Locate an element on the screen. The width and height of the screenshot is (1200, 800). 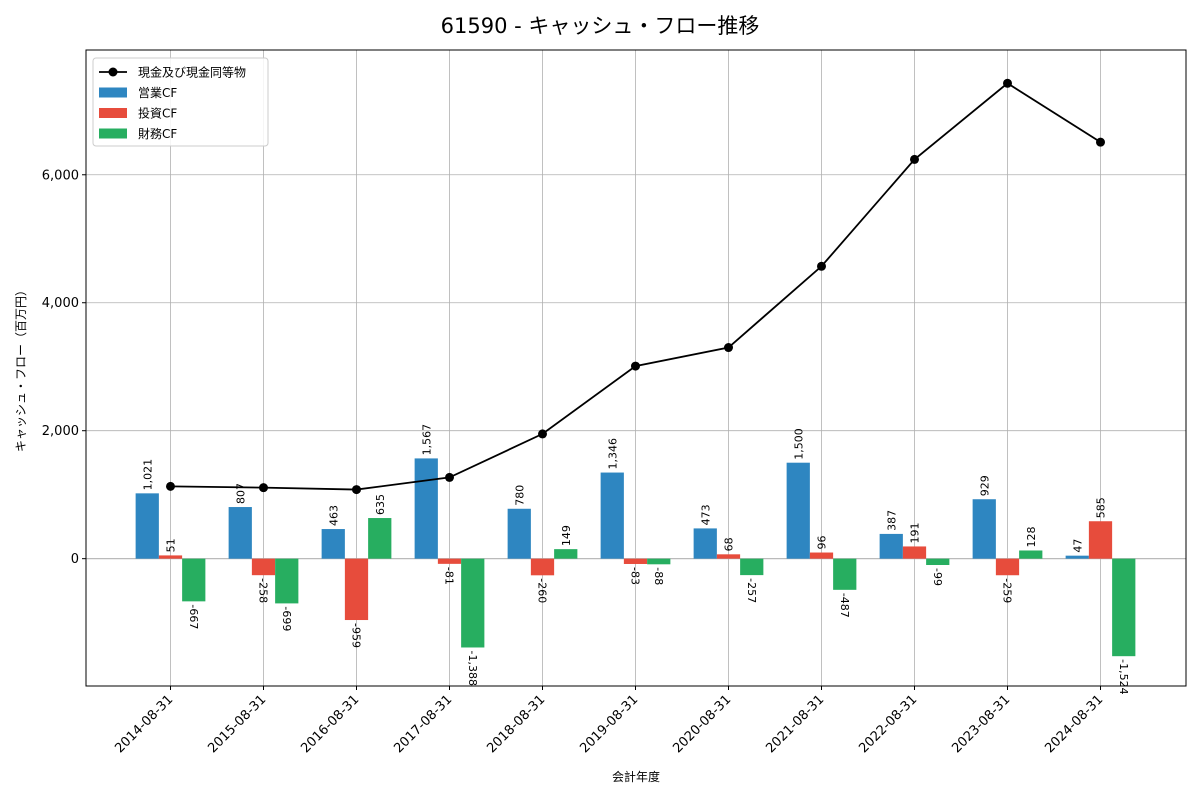
bar-value-label: -259 is located at coordinates (1007, 590).